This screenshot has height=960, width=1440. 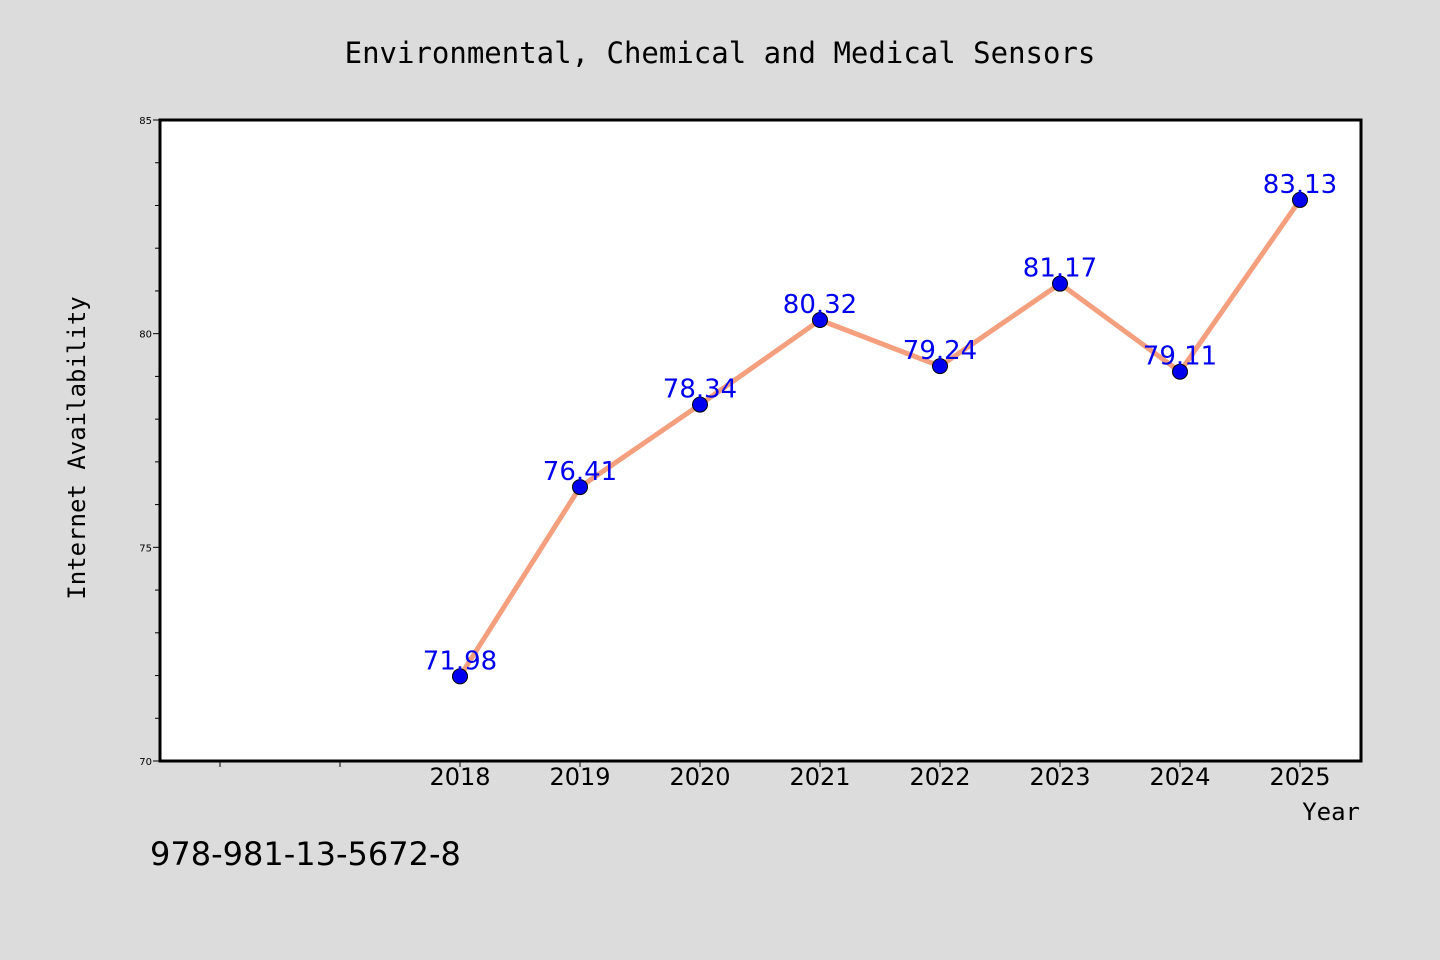 I want to click on data-label: 83.13, so click(x=1300, y=185).